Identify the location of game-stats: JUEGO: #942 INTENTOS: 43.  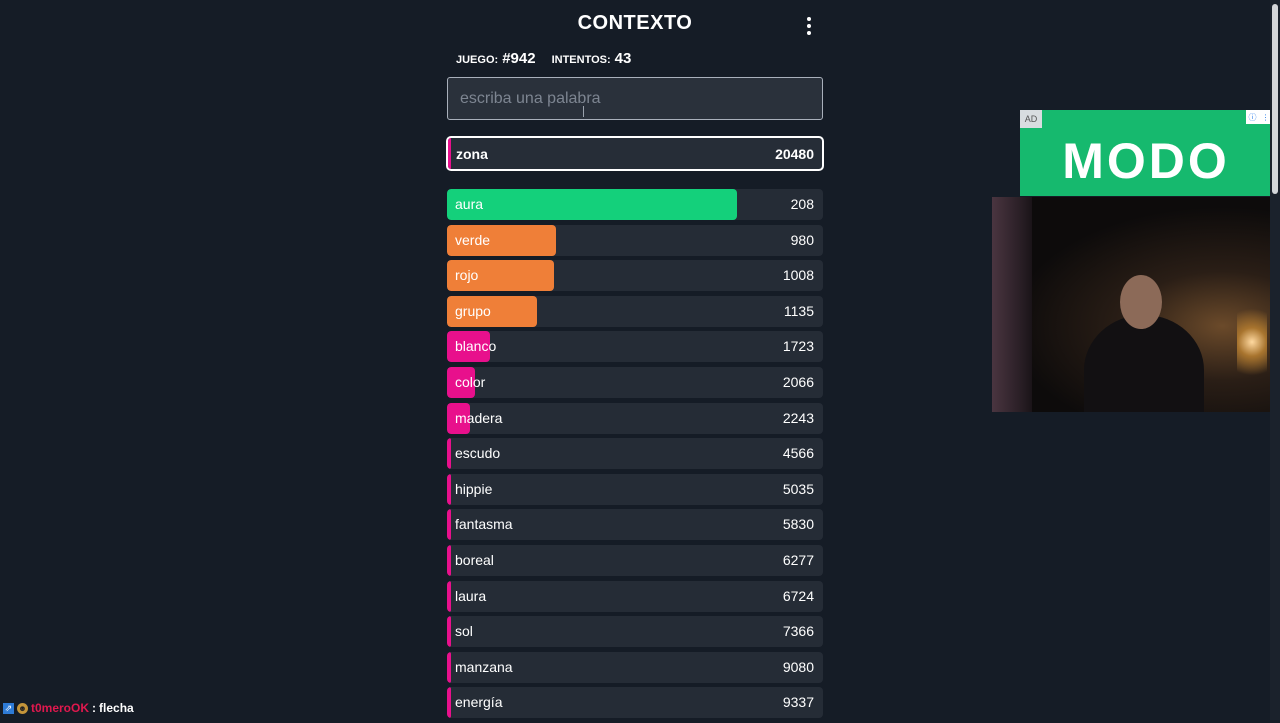
(543, 58).